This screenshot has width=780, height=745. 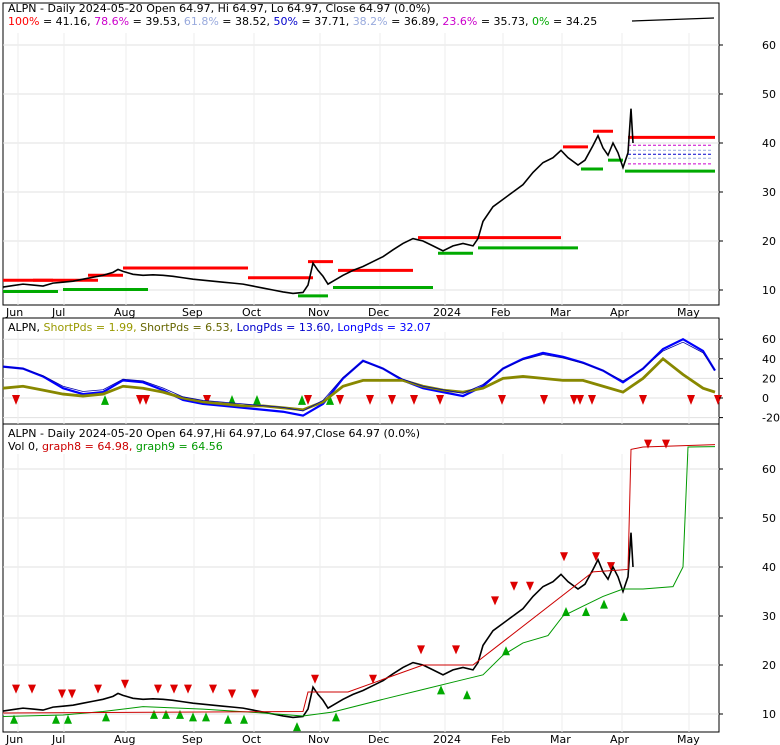 What do you see at coordinates (769, 714) in the screenshot?
I see `y-tick-label: 10` at bounding box center [769, 714].